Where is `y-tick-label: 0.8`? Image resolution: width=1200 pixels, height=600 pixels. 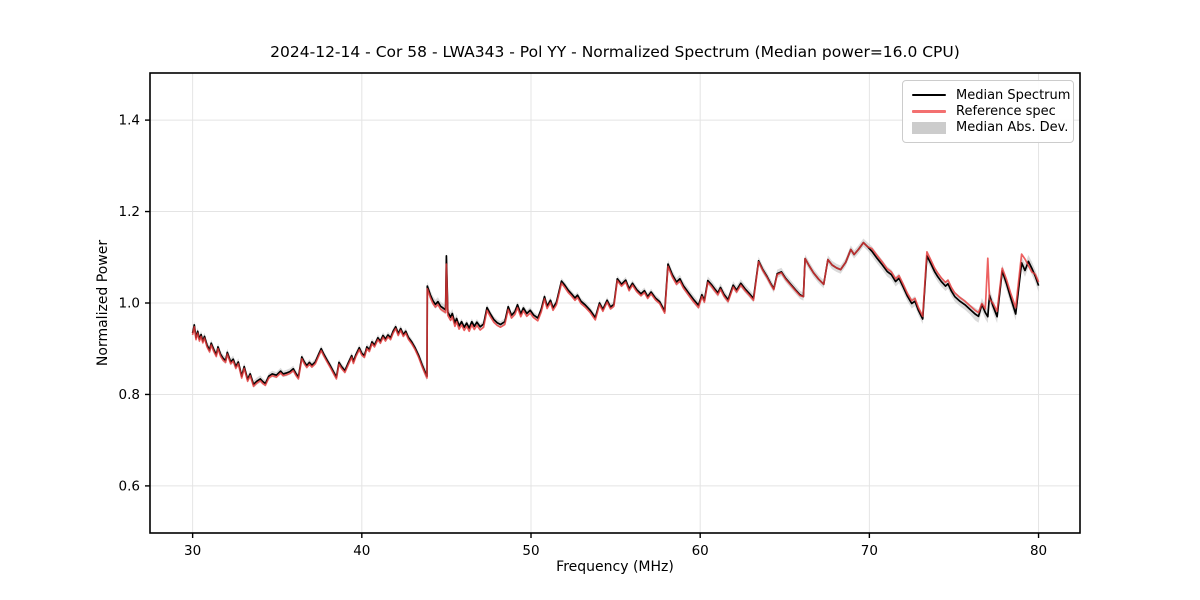
y-tick-label: 0.8 is located at coordinates (129, 395).